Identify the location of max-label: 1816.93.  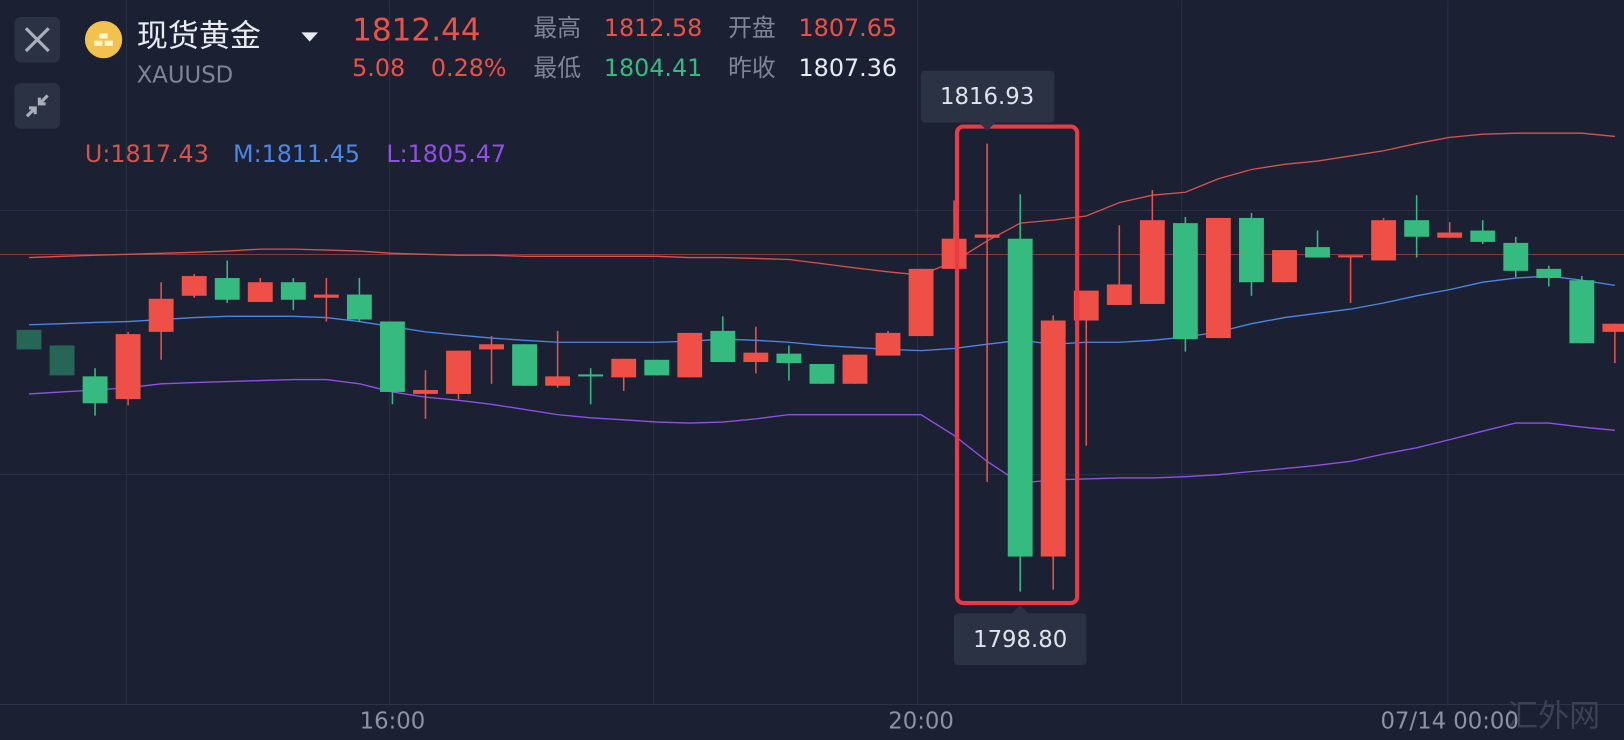
(987, 97).